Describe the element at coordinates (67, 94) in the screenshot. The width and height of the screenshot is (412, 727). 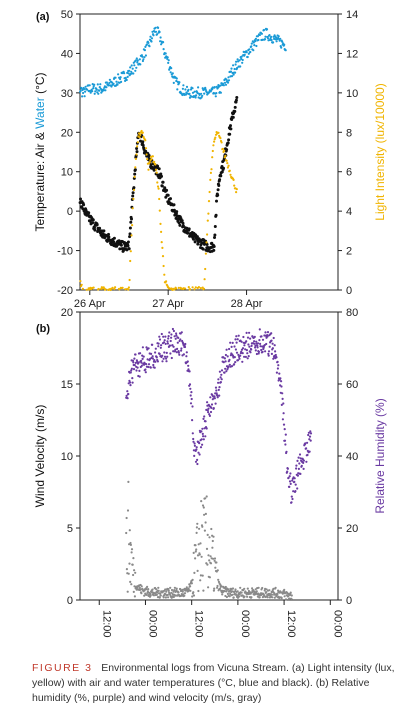
I see `left-tick-label: 30` at that location.